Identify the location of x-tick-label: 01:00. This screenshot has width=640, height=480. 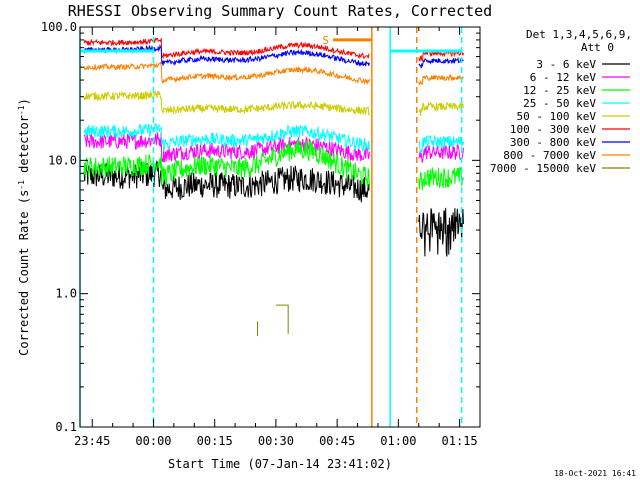
(398, 441).